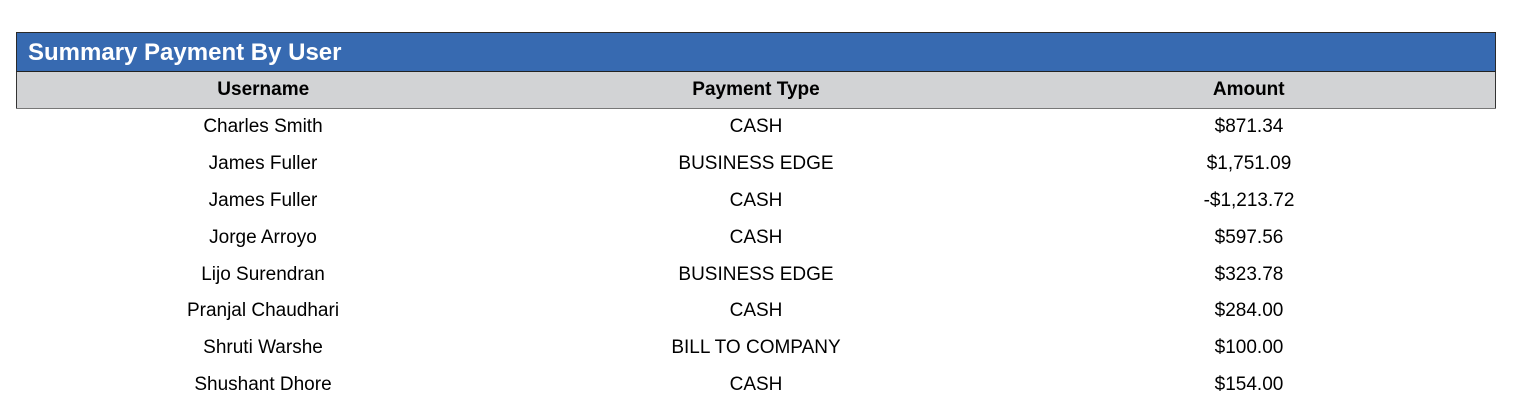 The image size is (1522, 408). I want to click on amount-cell: $597.56, so click(1249, 237).